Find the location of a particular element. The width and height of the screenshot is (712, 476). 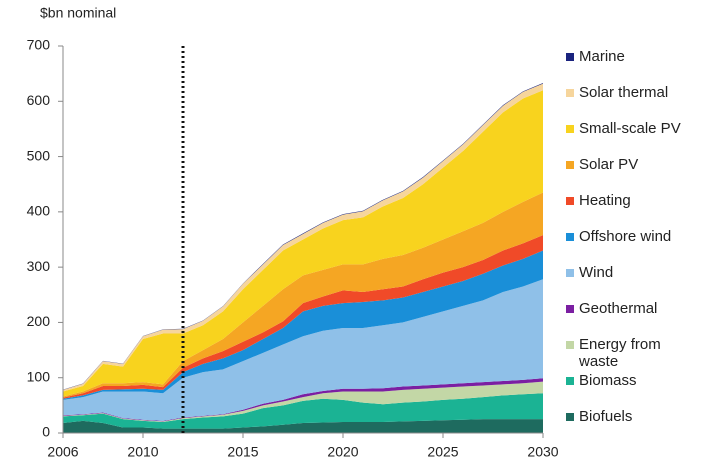

y-tick-label: 100 is located at coordinates (39, 376).